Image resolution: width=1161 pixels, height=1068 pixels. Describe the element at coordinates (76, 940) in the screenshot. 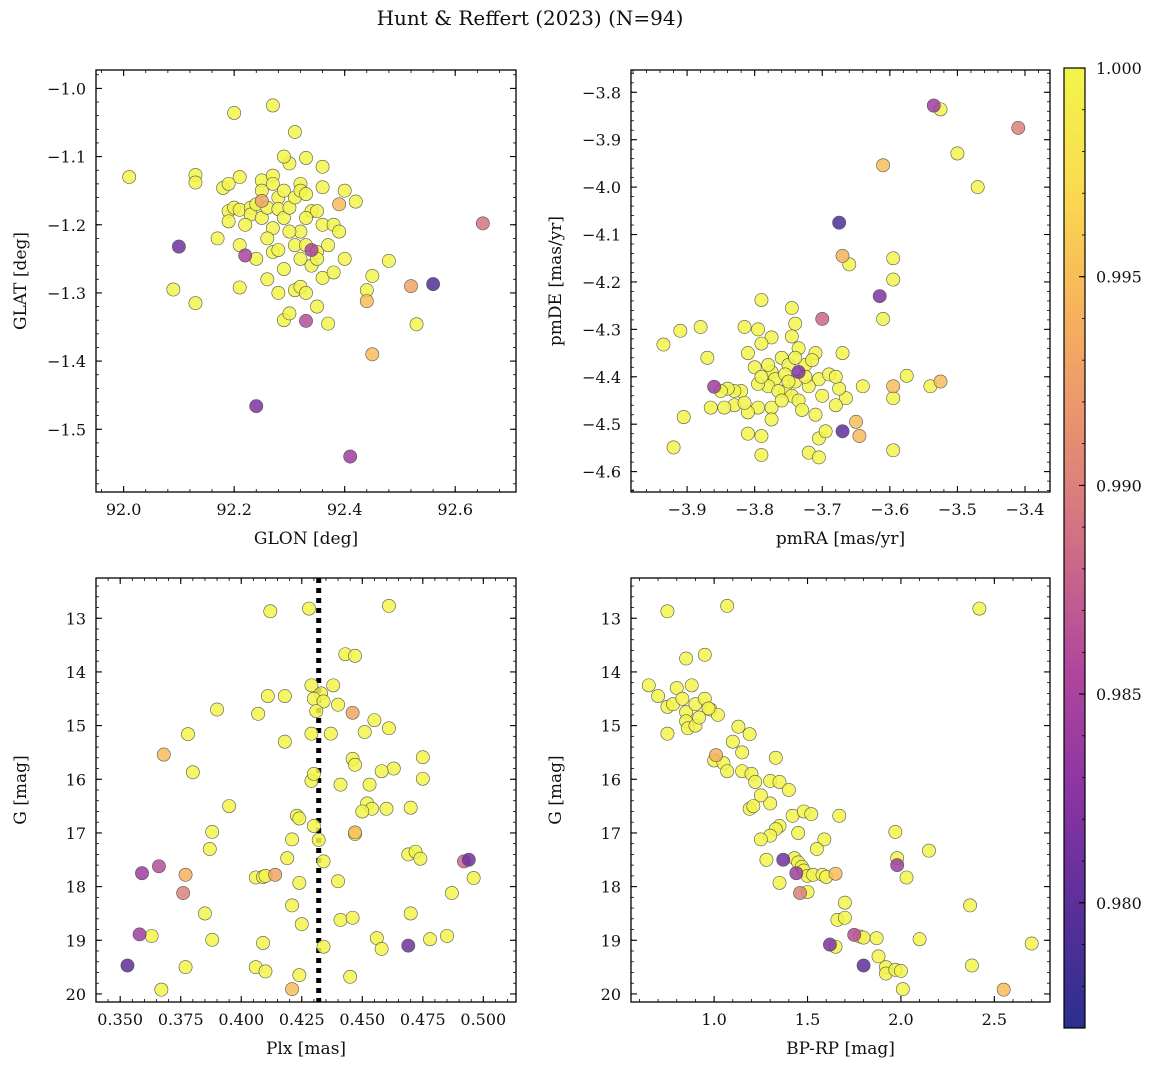

I see `y-tick-label: 19` at that location.